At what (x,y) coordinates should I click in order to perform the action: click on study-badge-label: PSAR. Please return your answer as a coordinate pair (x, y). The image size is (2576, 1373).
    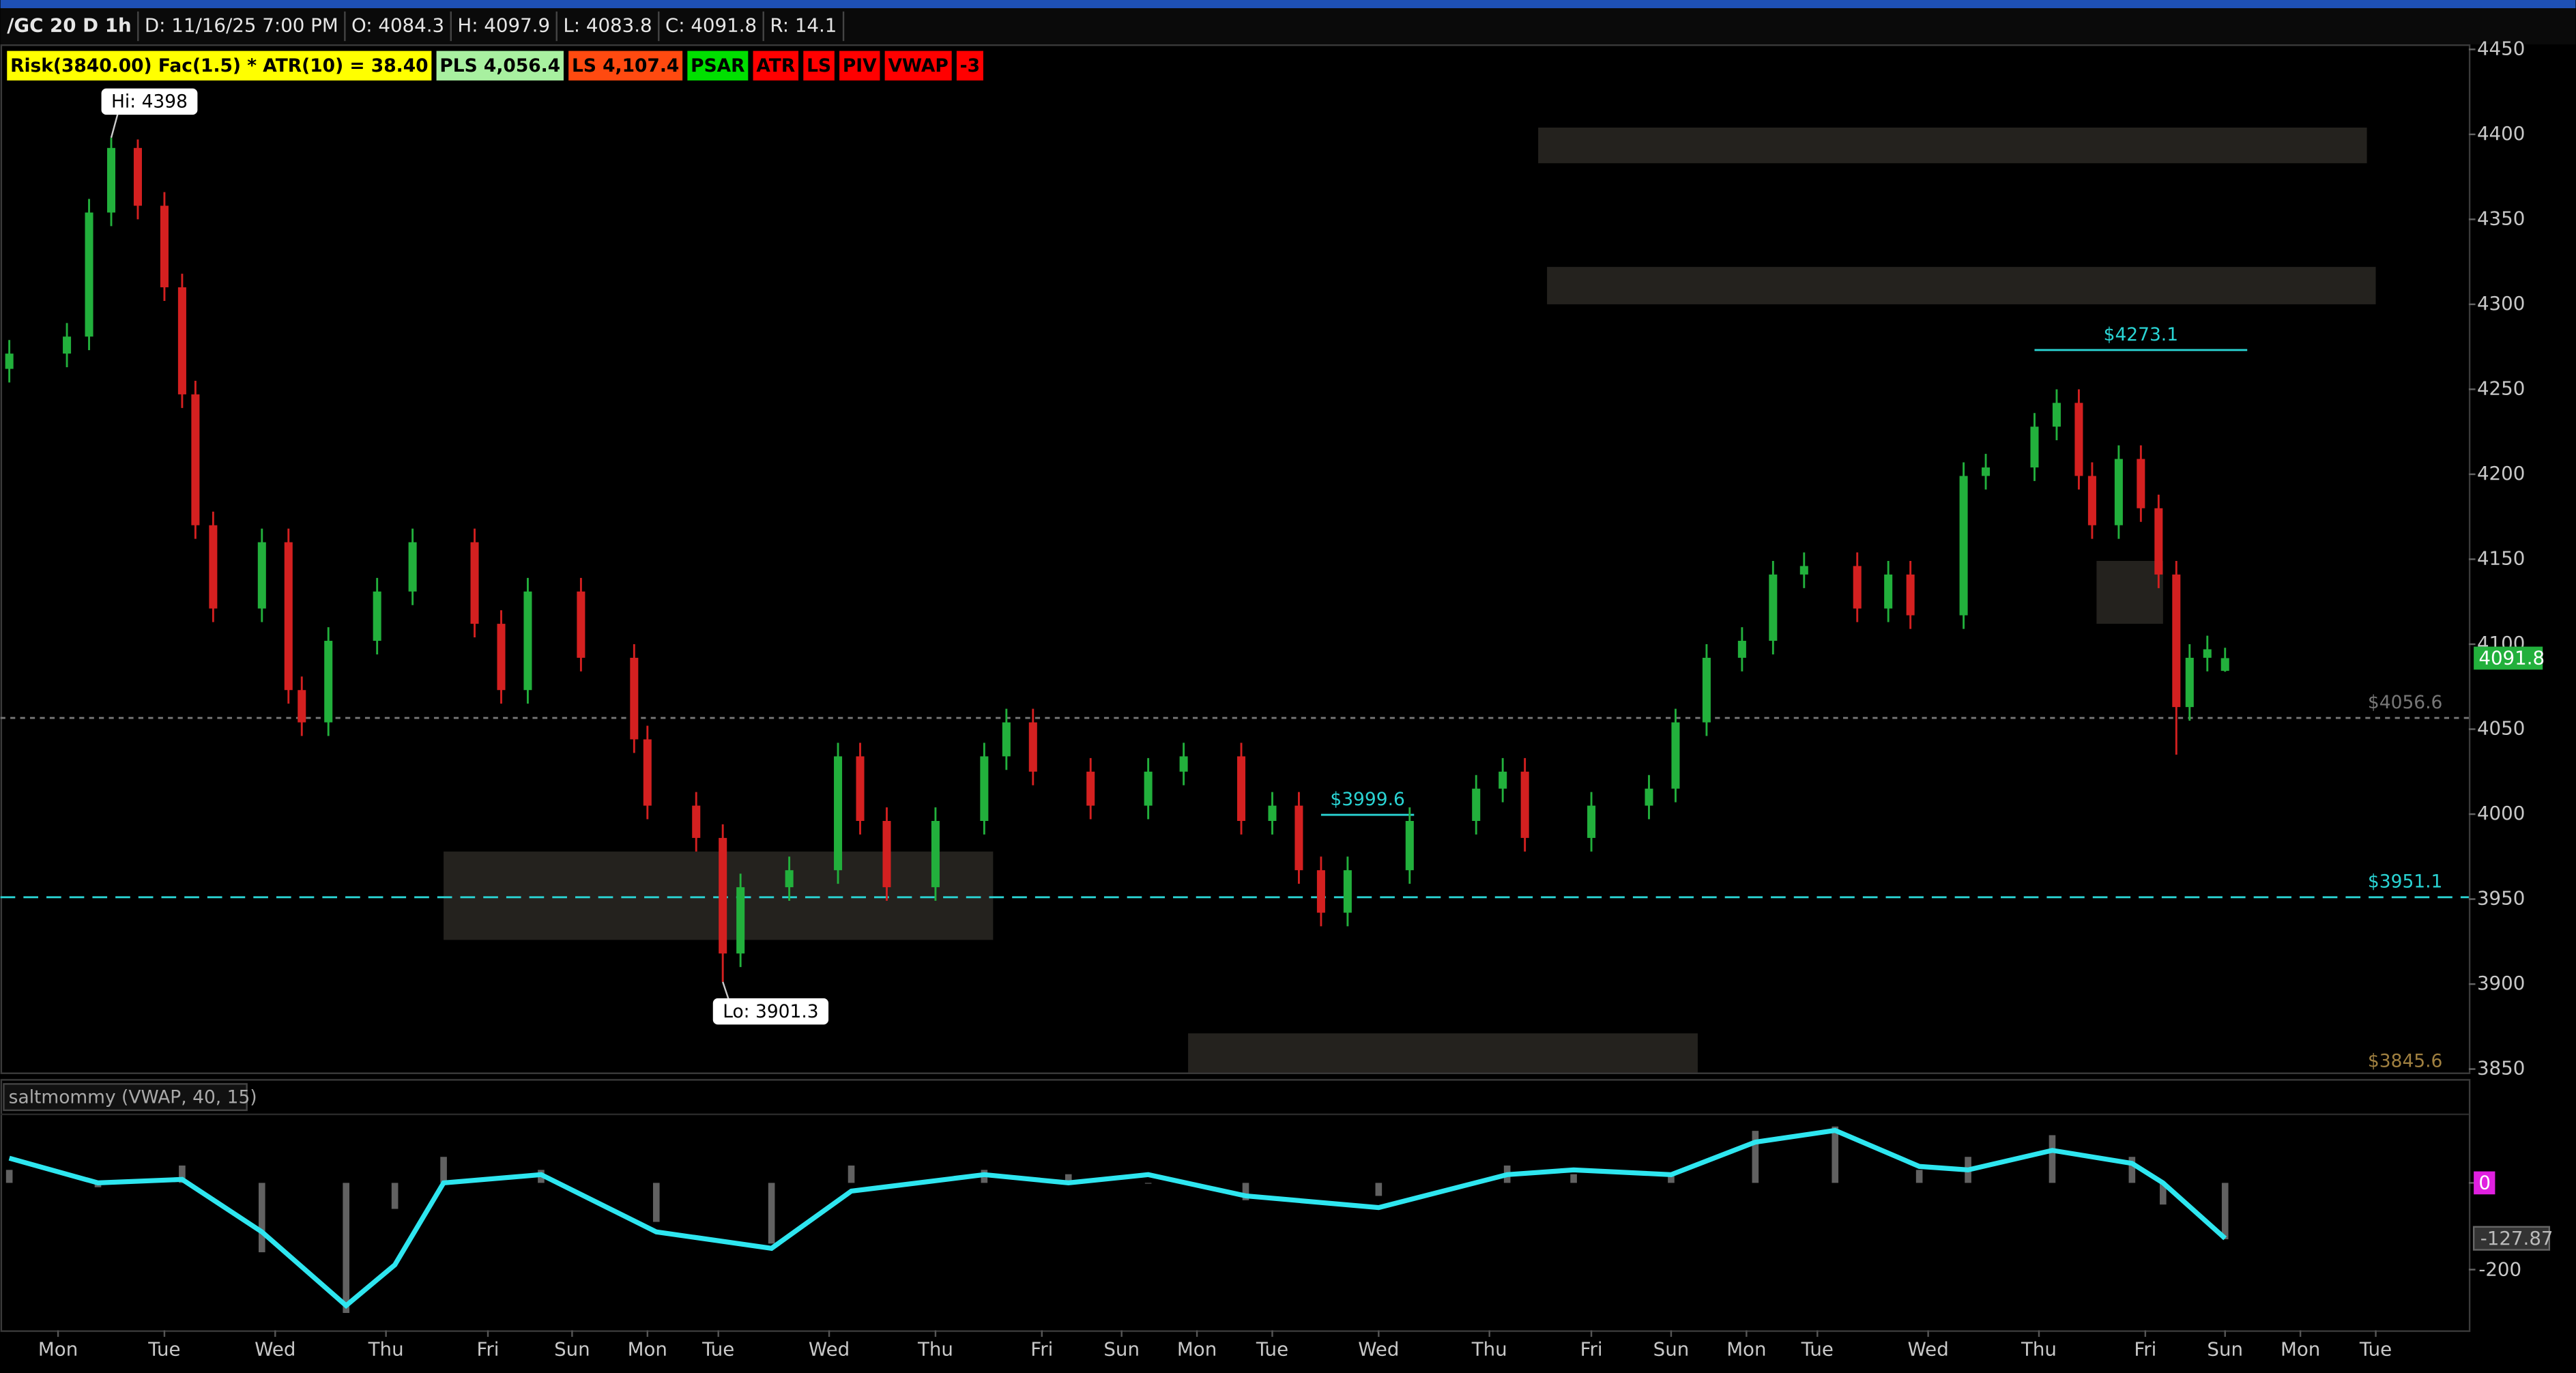
    Looking at the image, I should click on (717, 66).